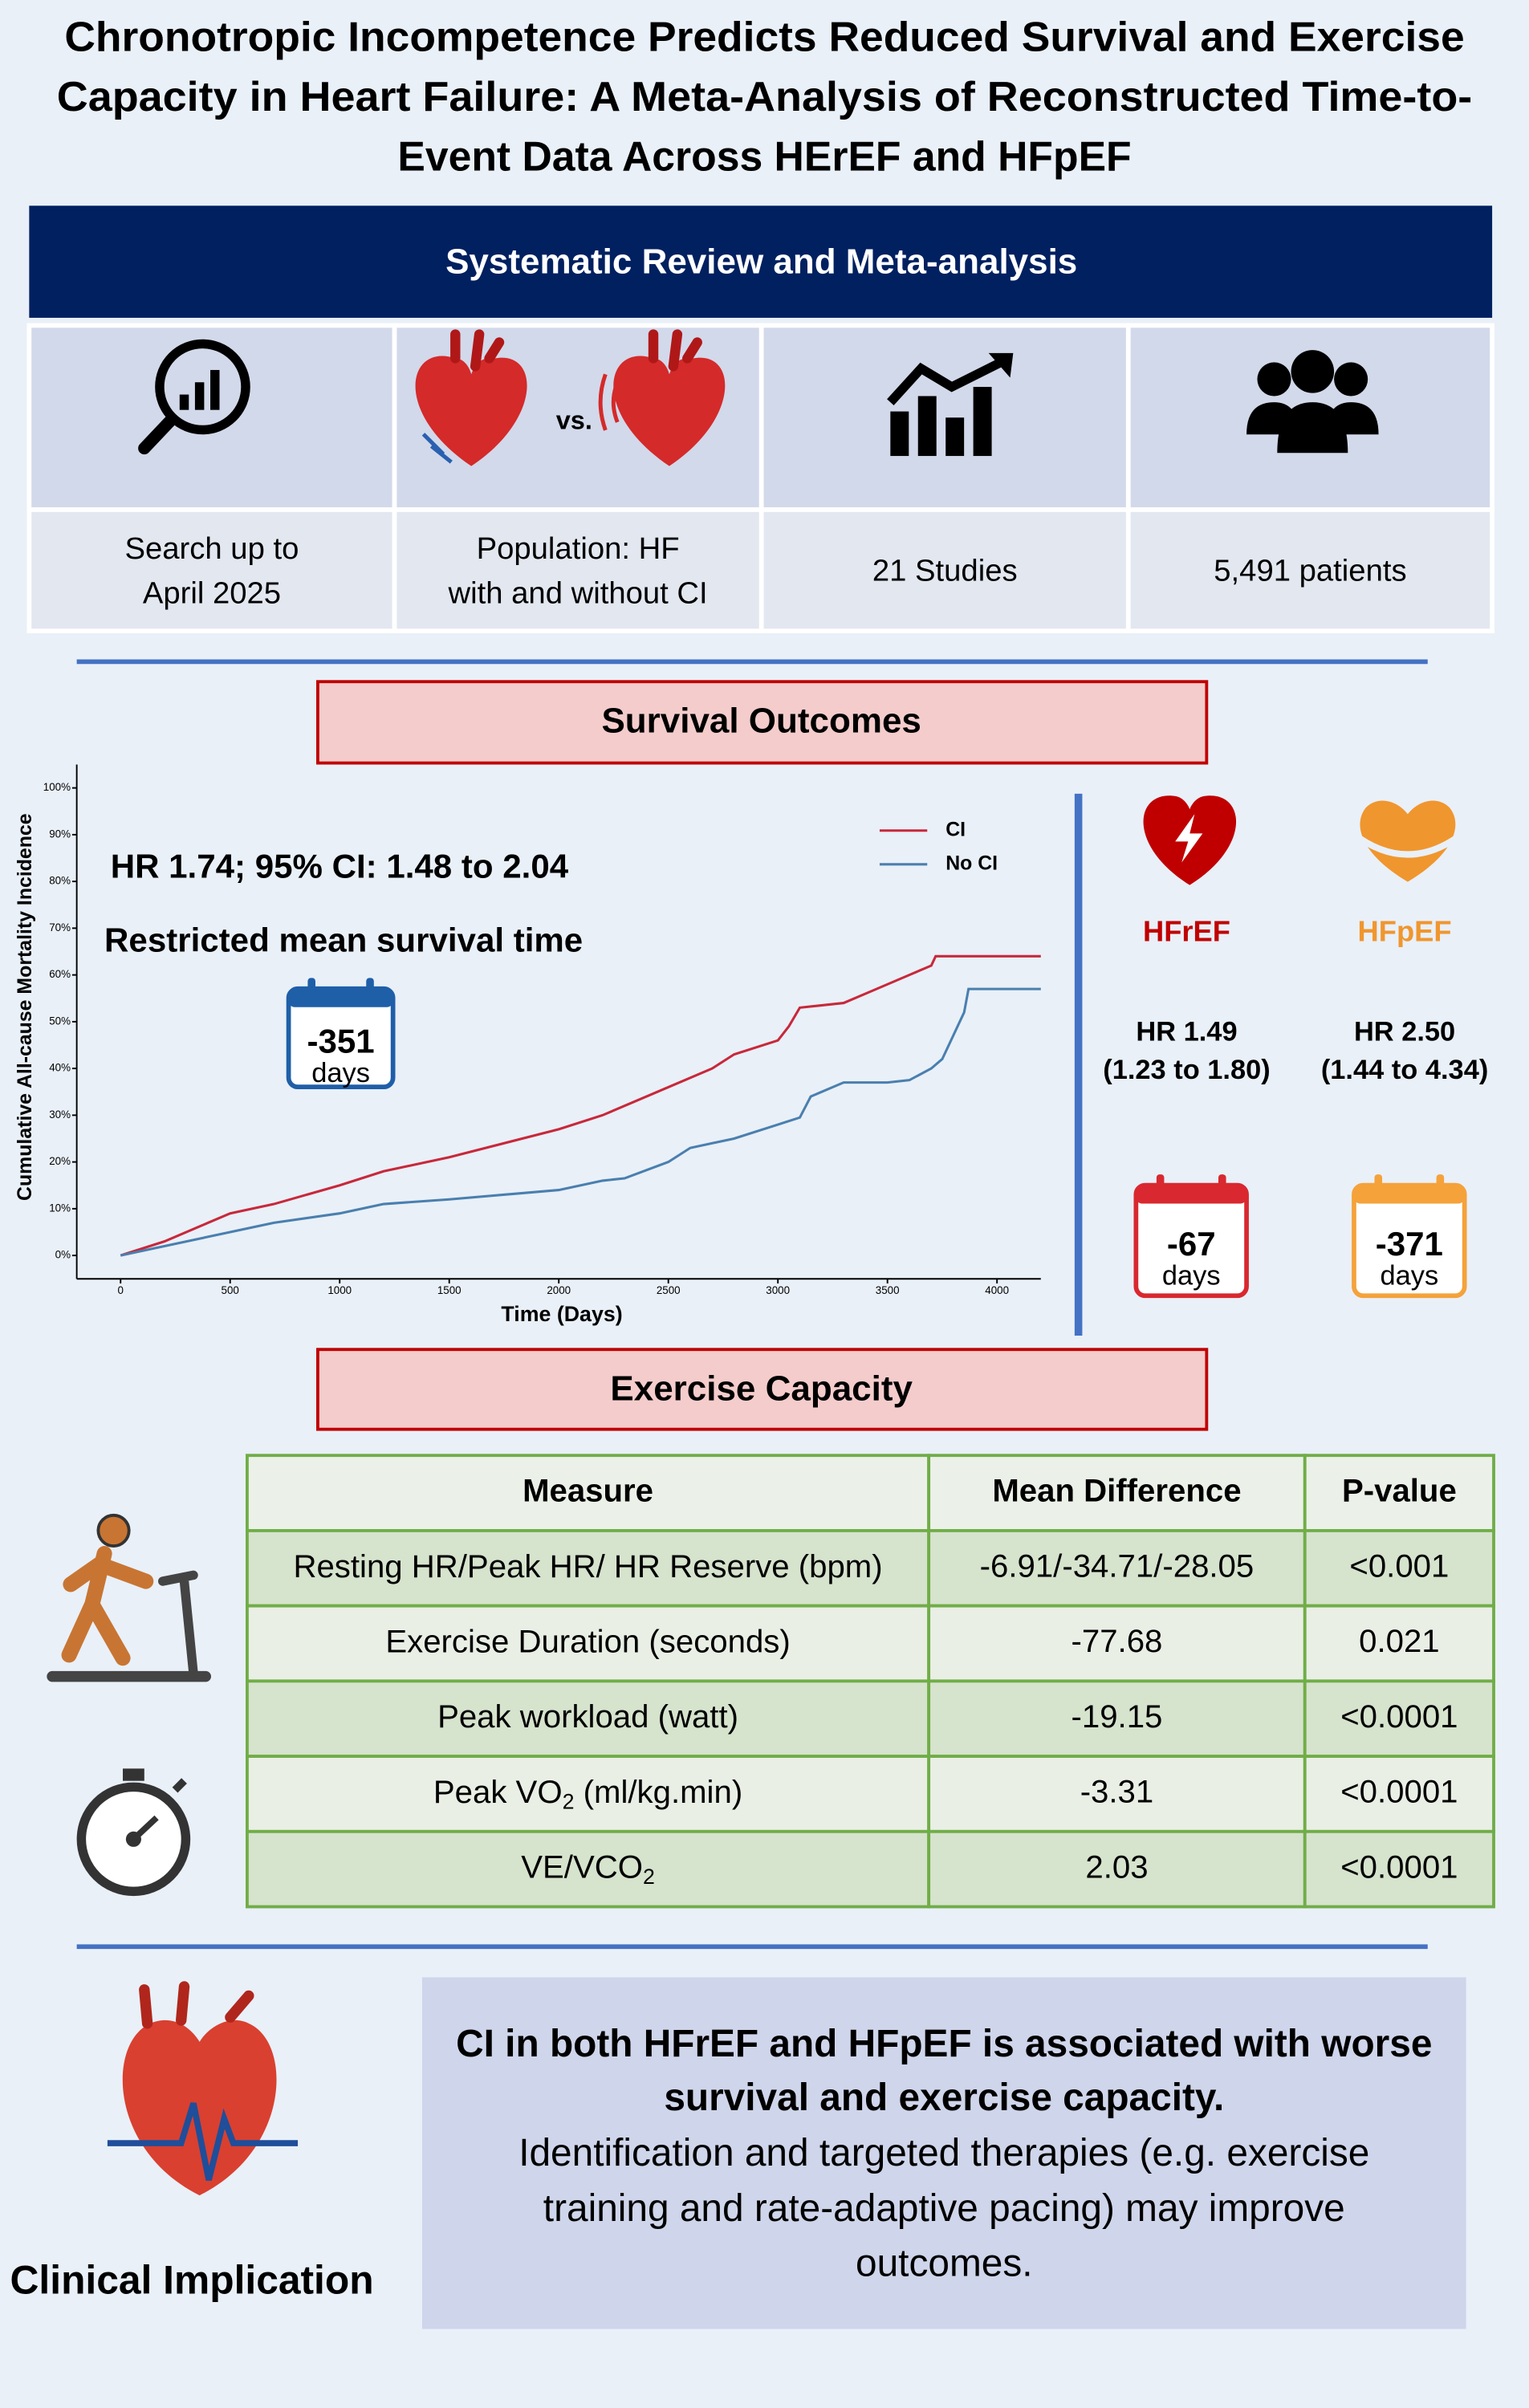 Image resolution: width=1529 pixels, height=2408 pixels. Describe the element at coordinates (133, 1832) in the screenshot. I see `stopwatch-icon` at that location.